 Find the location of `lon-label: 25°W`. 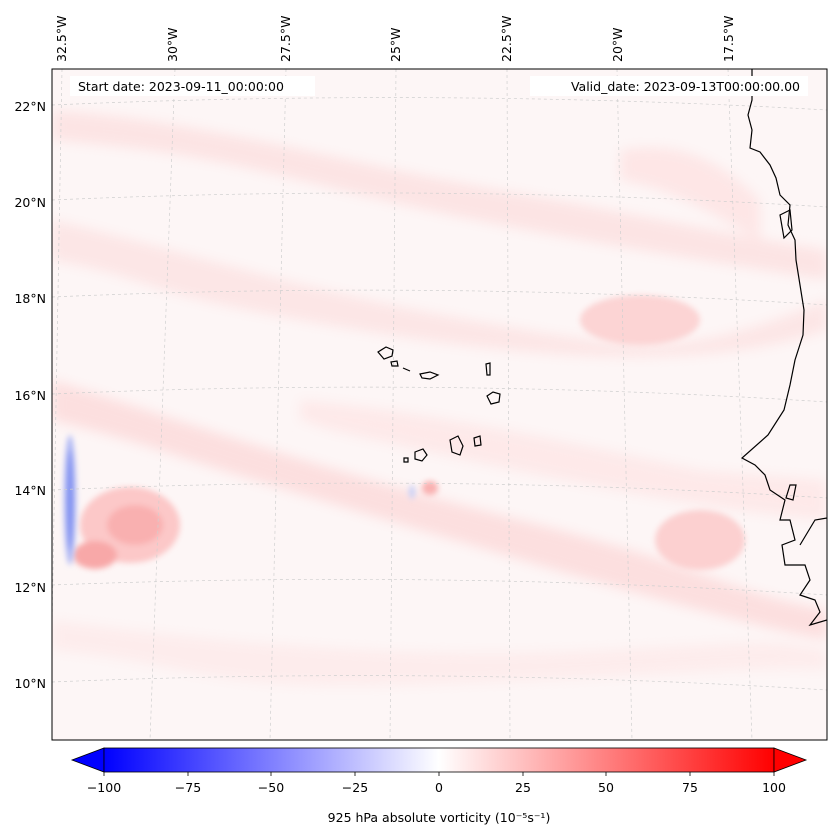

lon-label: 25°W is located at coordinates (395, 44).